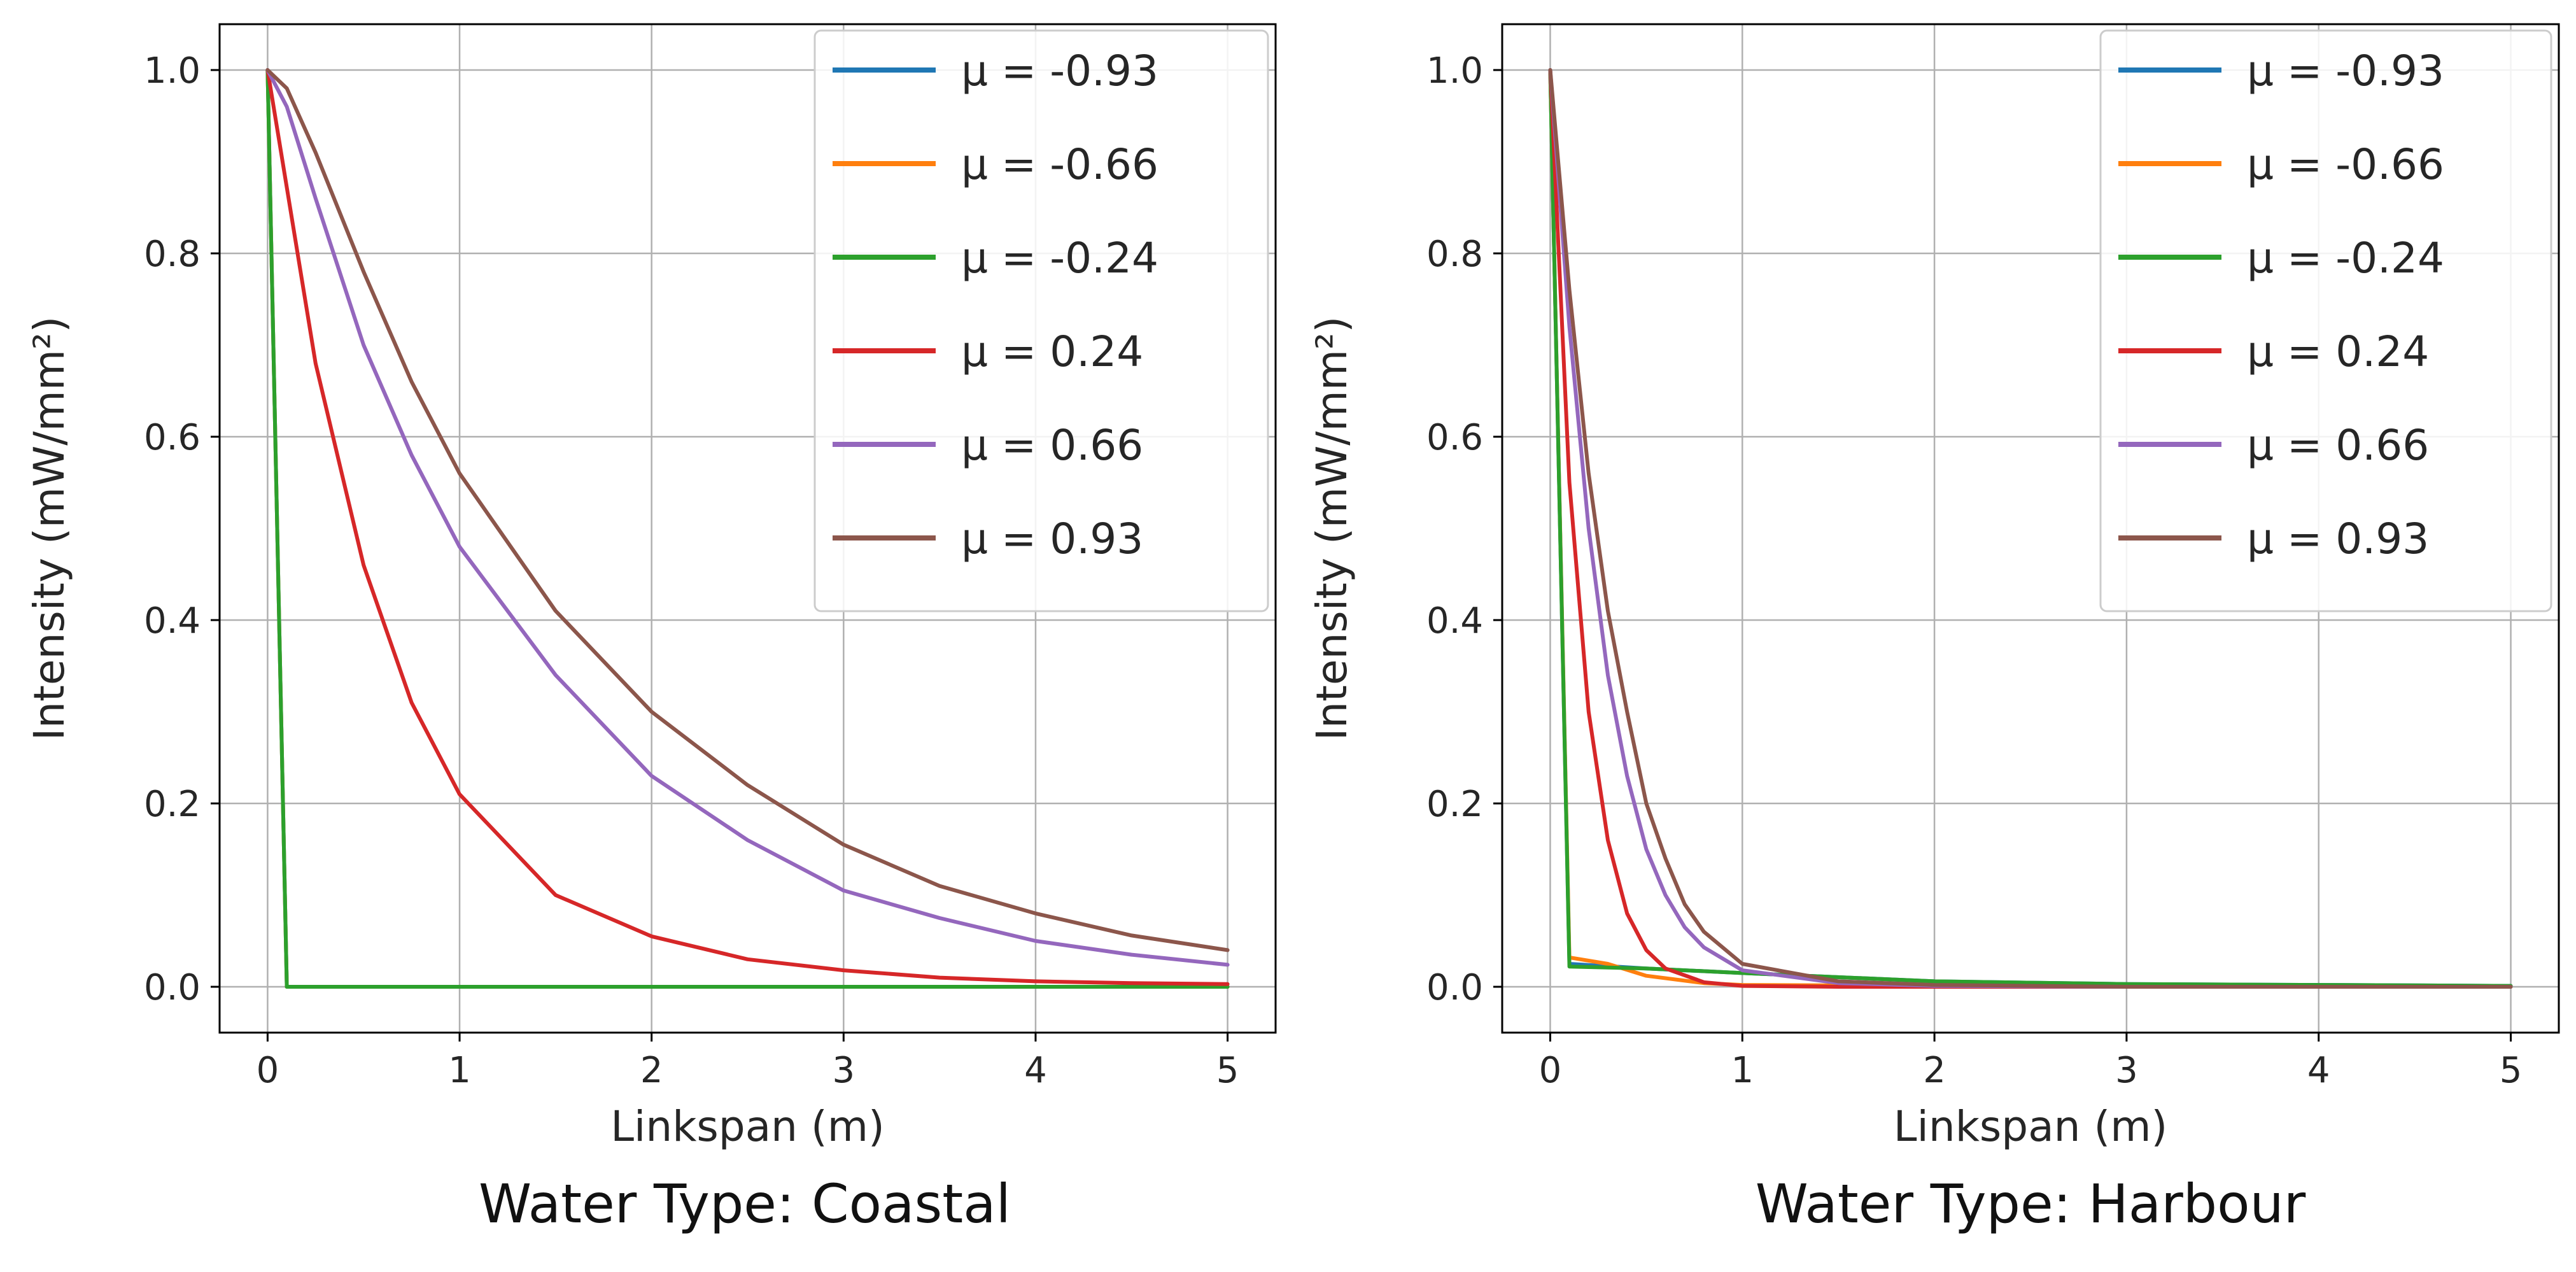 This screenshot has width=2576, height=1272. I want to click on panel-caption: Water Type: Coastal, so click(745, 1204).